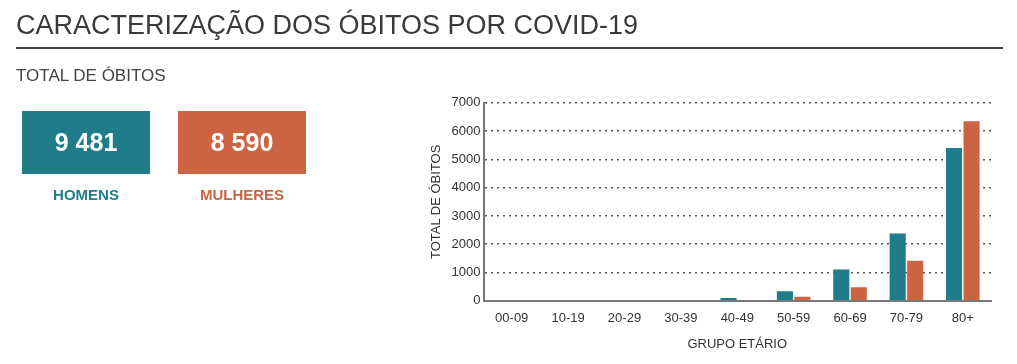 The image size is (1017, 364). I want to click on x-tick-label: 50-59, so click(794, 318).